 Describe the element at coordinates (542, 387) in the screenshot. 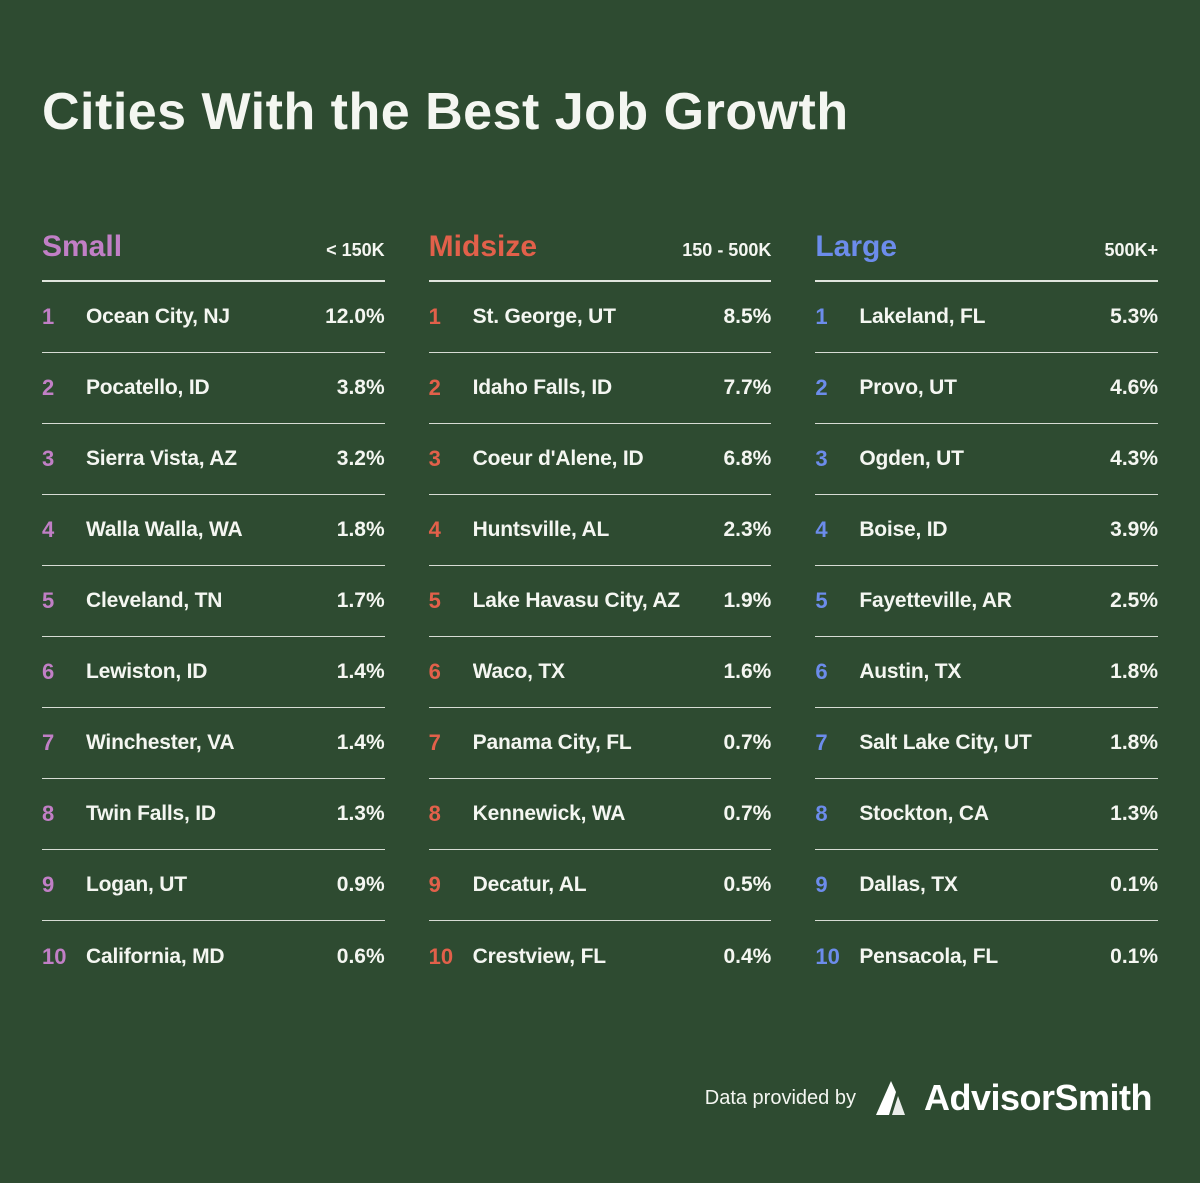

I see `city-name: Idaho Falls, ID` at that location.